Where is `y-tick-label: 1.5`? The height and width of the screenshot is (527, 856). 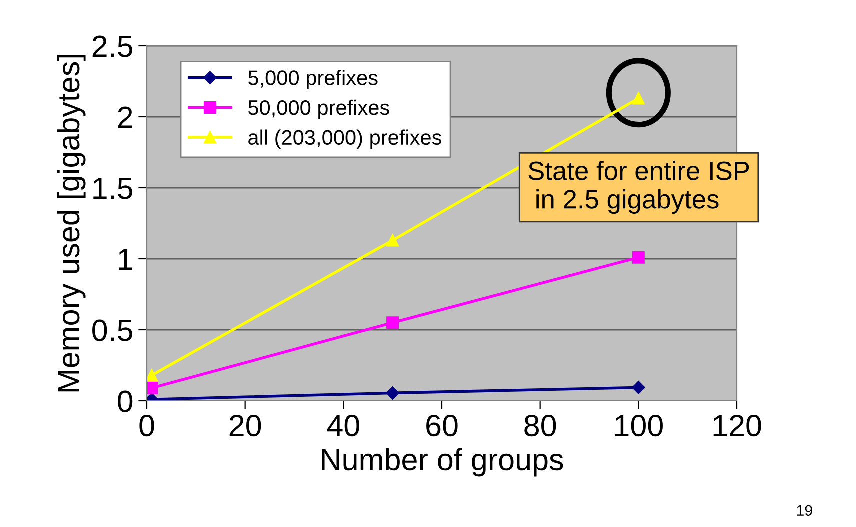
y-tick-label: 1.5 is located at coordinates (113, 189).